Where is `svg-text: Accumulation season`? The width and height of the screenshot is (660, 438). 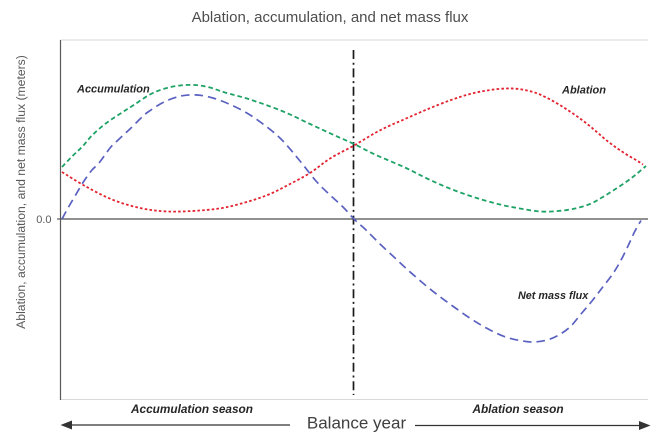
svg-text: Accumulation season is located at coordinates (191, 409).